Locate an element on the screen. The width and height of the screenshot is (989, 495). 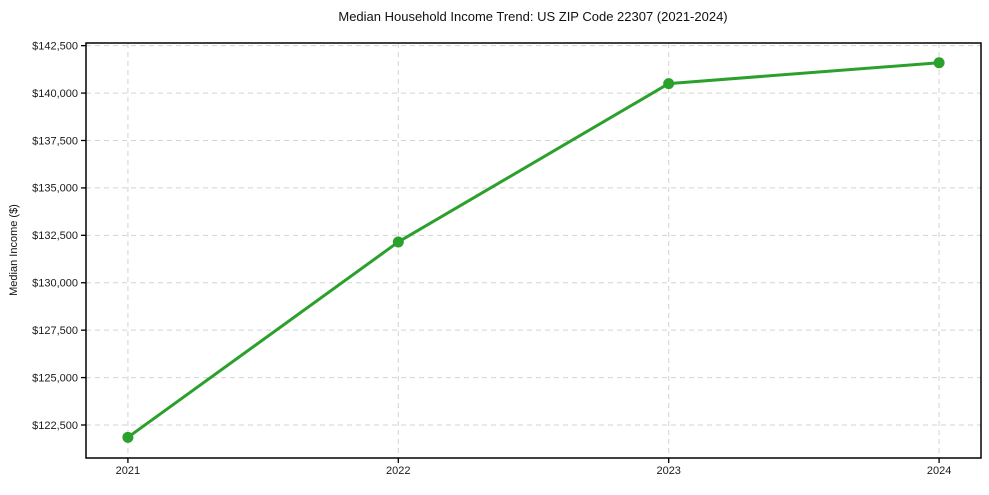
y-tick-label: $125,000 is located at coordinates (55, 378).